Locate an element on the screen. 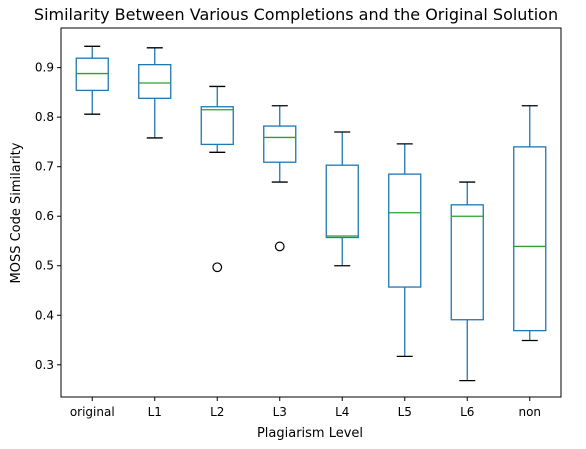  box-group-L6 is located at coordinates (467, 281).